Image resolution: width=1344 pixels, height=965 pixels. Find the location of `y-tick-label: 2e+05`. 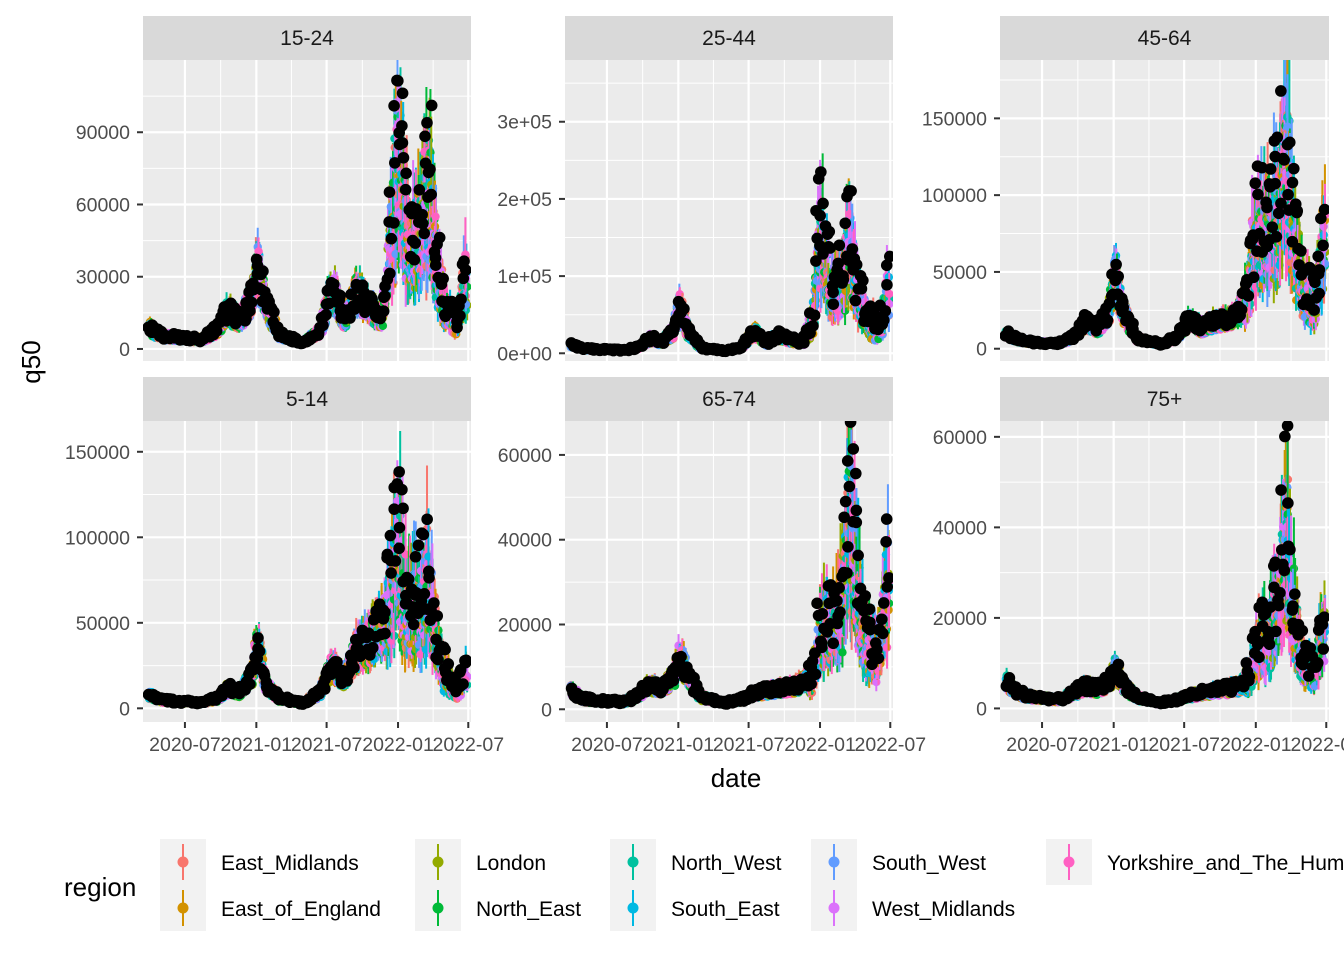

y-tick-label: 2e+05 is located at coordinates (524, 200).